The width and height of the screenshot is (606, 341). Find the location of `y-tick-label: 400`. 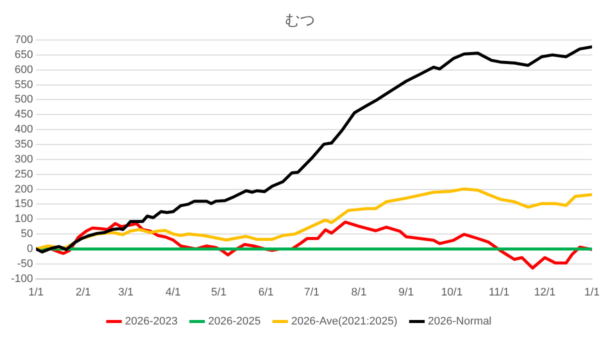

y-tick-label: 400 is located at coordinates (24, 130).